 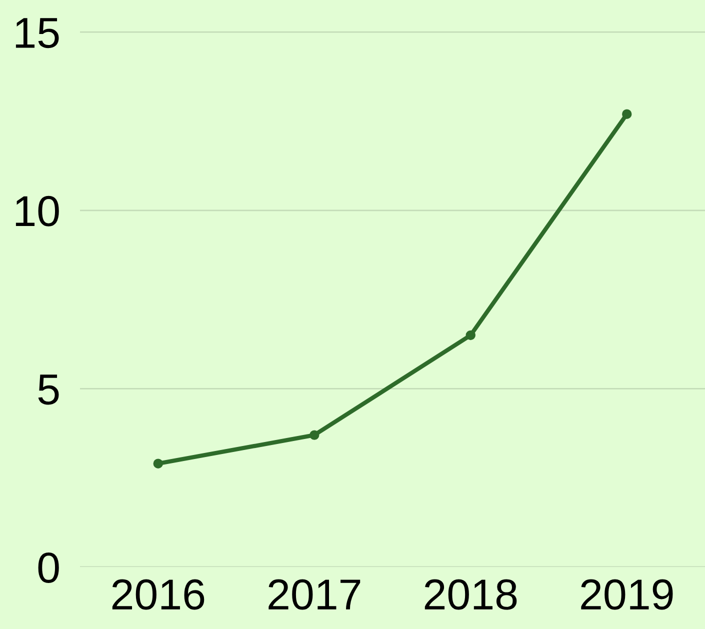 What do you see at coordinates (48, 568) in the screenshot?
I see `y-tick-label: 0` at bounding box center [48, 568].